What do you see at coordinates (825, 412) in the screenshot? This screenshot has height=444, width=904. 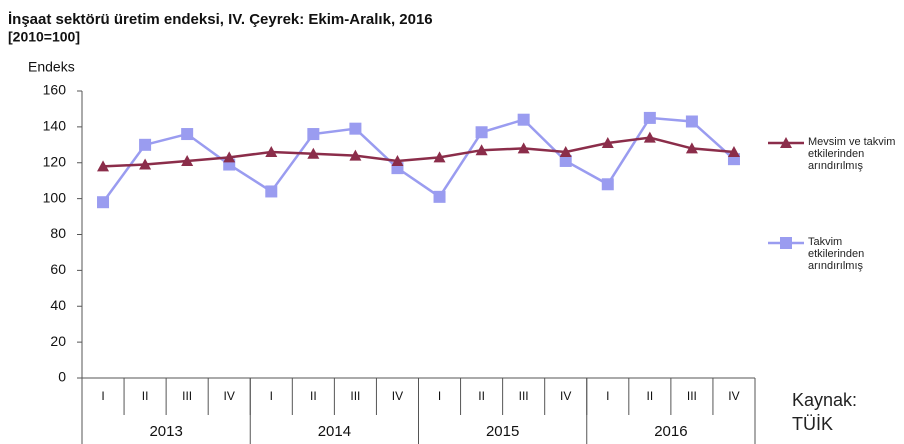 I see `source: Kaynak: TÜİK` at bounding box center [825, 412].